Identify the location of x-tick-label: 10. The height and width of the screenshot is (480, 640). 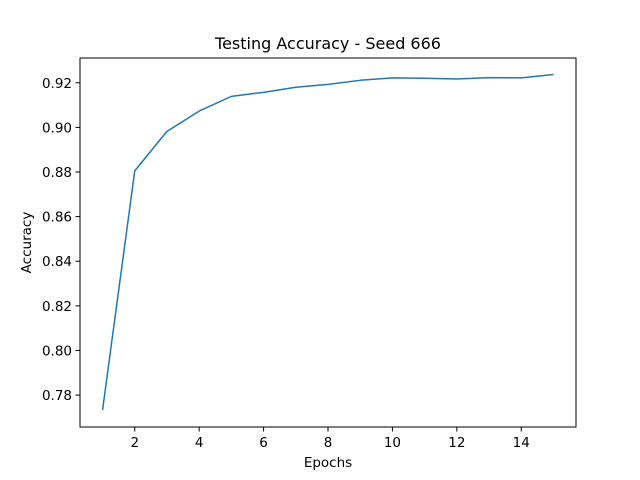
(392, 443).